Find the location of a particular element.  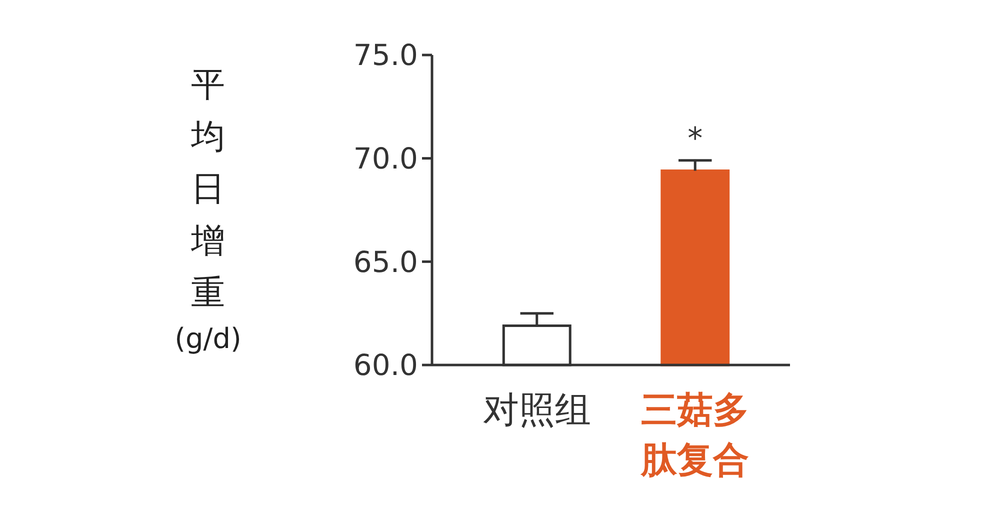

annotation: * is located at coordinates (695, 138).